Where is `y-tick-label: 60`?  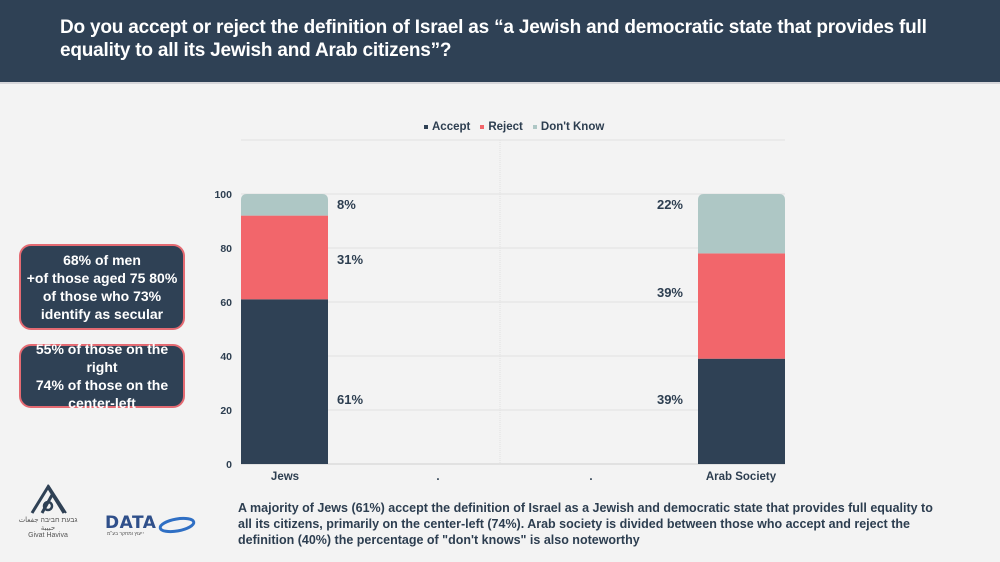 y-tick-label: 60 is located at coordinates (226, 303).